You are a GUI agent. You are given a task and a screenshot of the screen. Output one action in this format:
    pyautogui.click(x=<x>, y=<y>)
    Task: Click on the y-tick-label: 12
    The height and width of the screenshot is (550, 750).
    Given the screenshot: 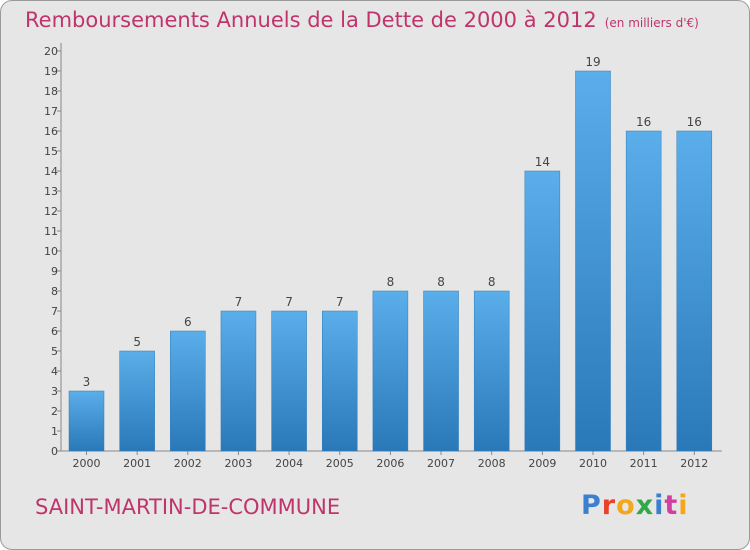 What is the action you would take?
    pyautogui.click(x=51, y=211)
    